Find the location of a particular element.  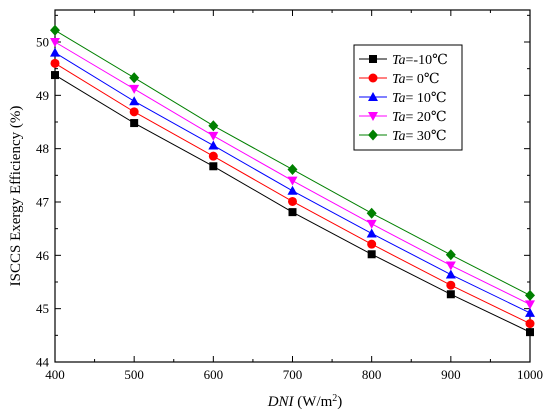

legend-item: Ta= 30℃ is located at coordinates (403, 136).